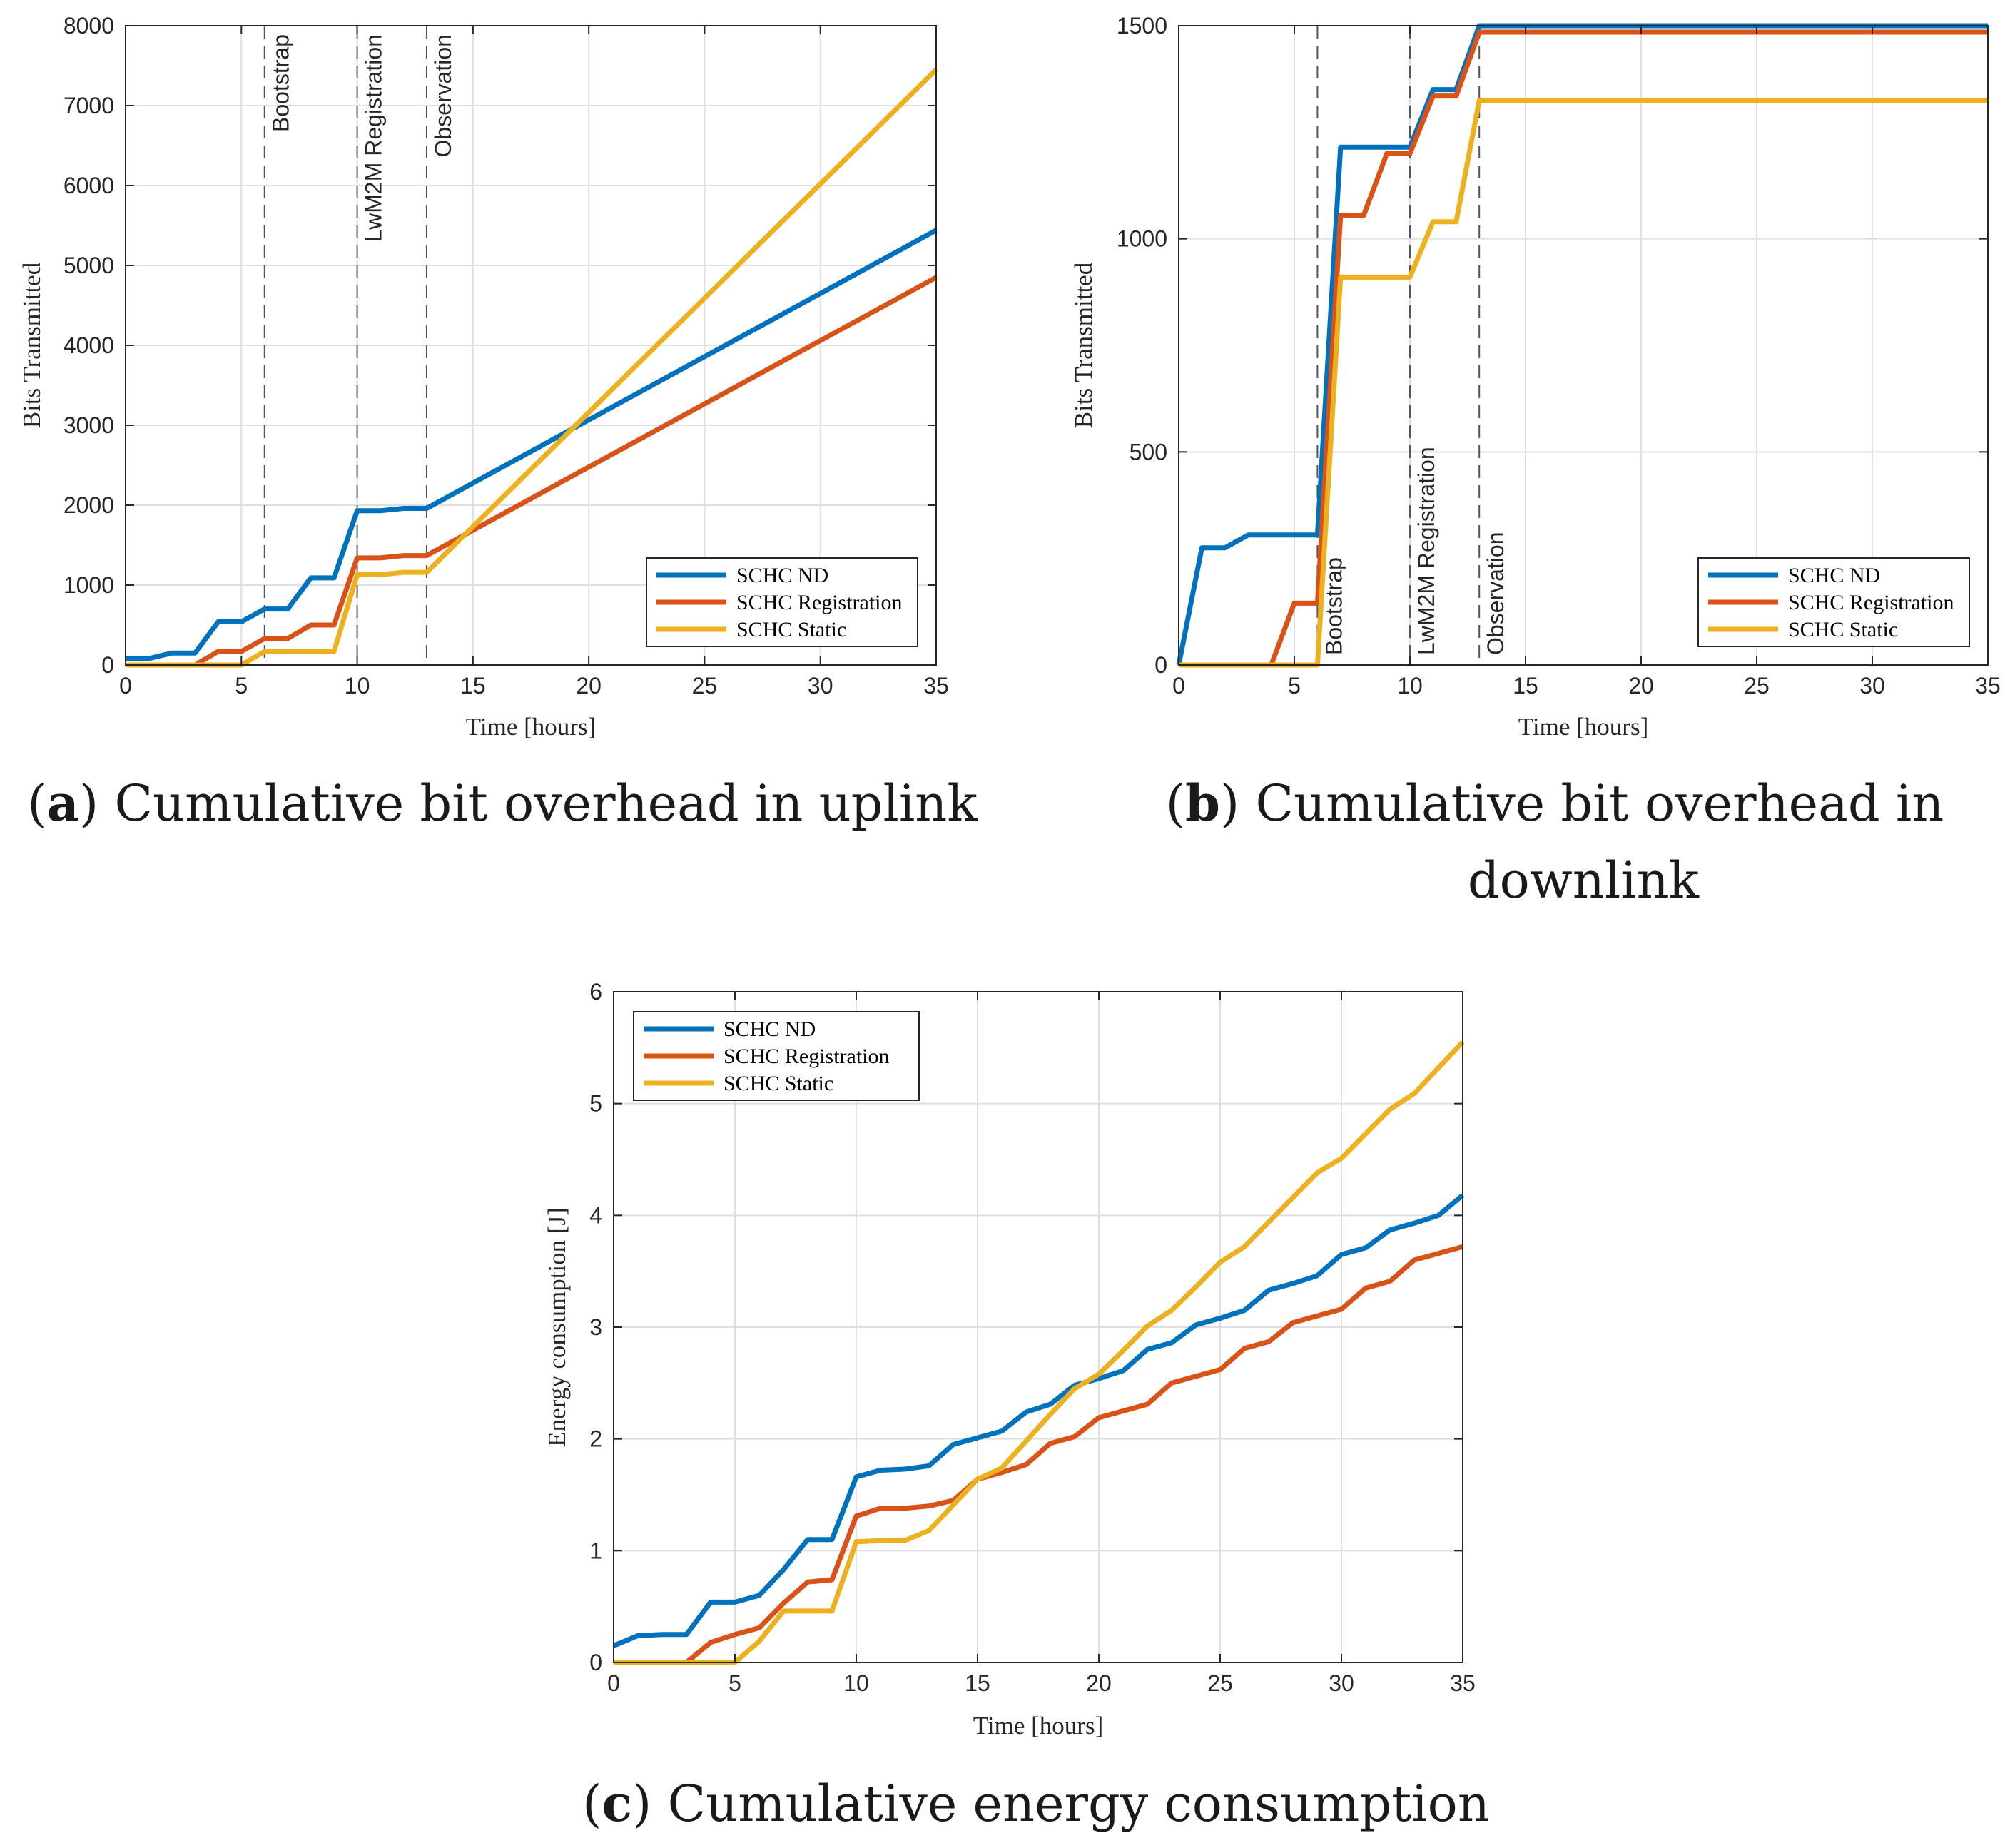 The height and width of the screenshot is (1848, 2015). What do you see at coordinates (557, 1327) in the screenshot?
I see `y-axis-label: Energy consumption [J]` at bounding box center [557, 1327].